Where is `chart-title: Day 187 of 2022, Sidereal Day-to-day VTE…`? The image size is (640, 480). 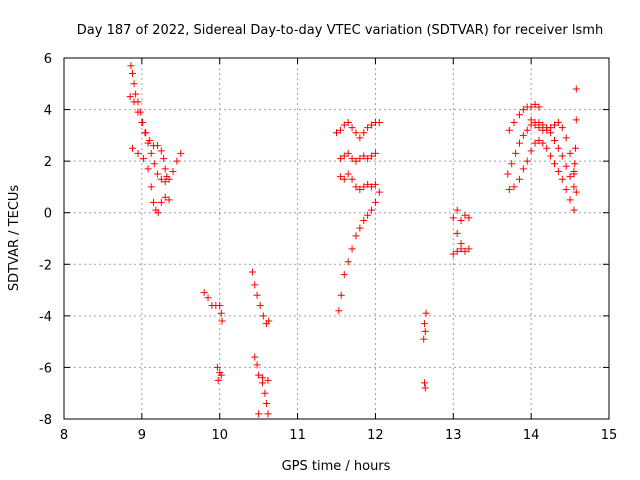 chart-title: Day 187 of 2022, Sidereal Day-to-day VTE… is located at coordinates (340, 30).